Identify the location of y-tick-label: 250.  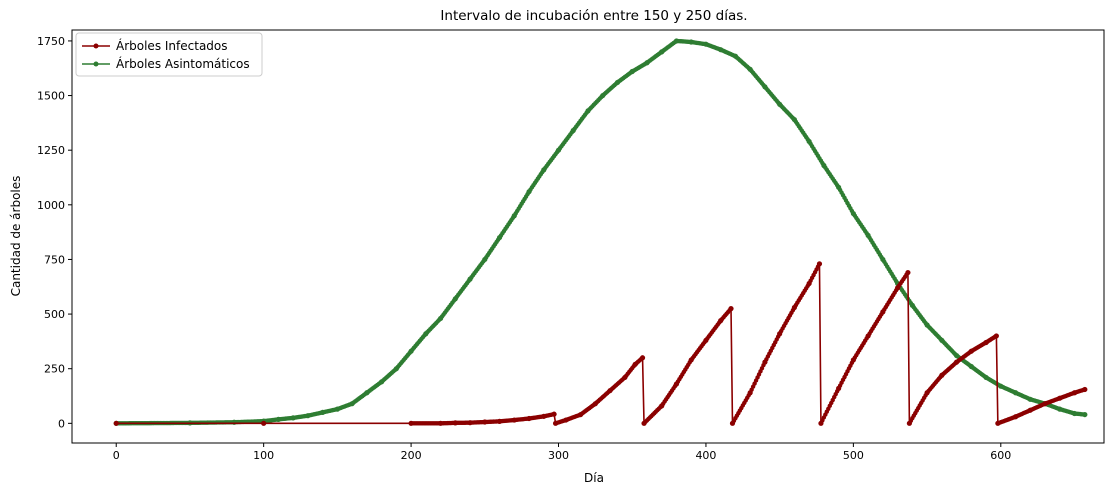
(54, 369).